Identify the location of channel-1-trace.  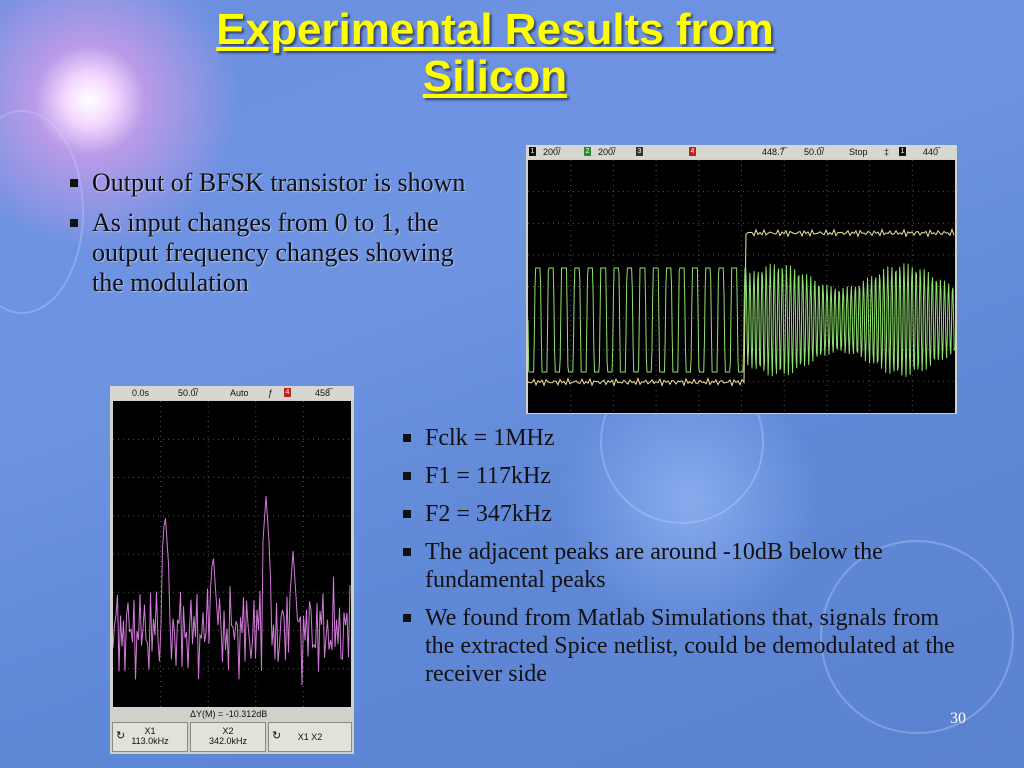
(741, 307).